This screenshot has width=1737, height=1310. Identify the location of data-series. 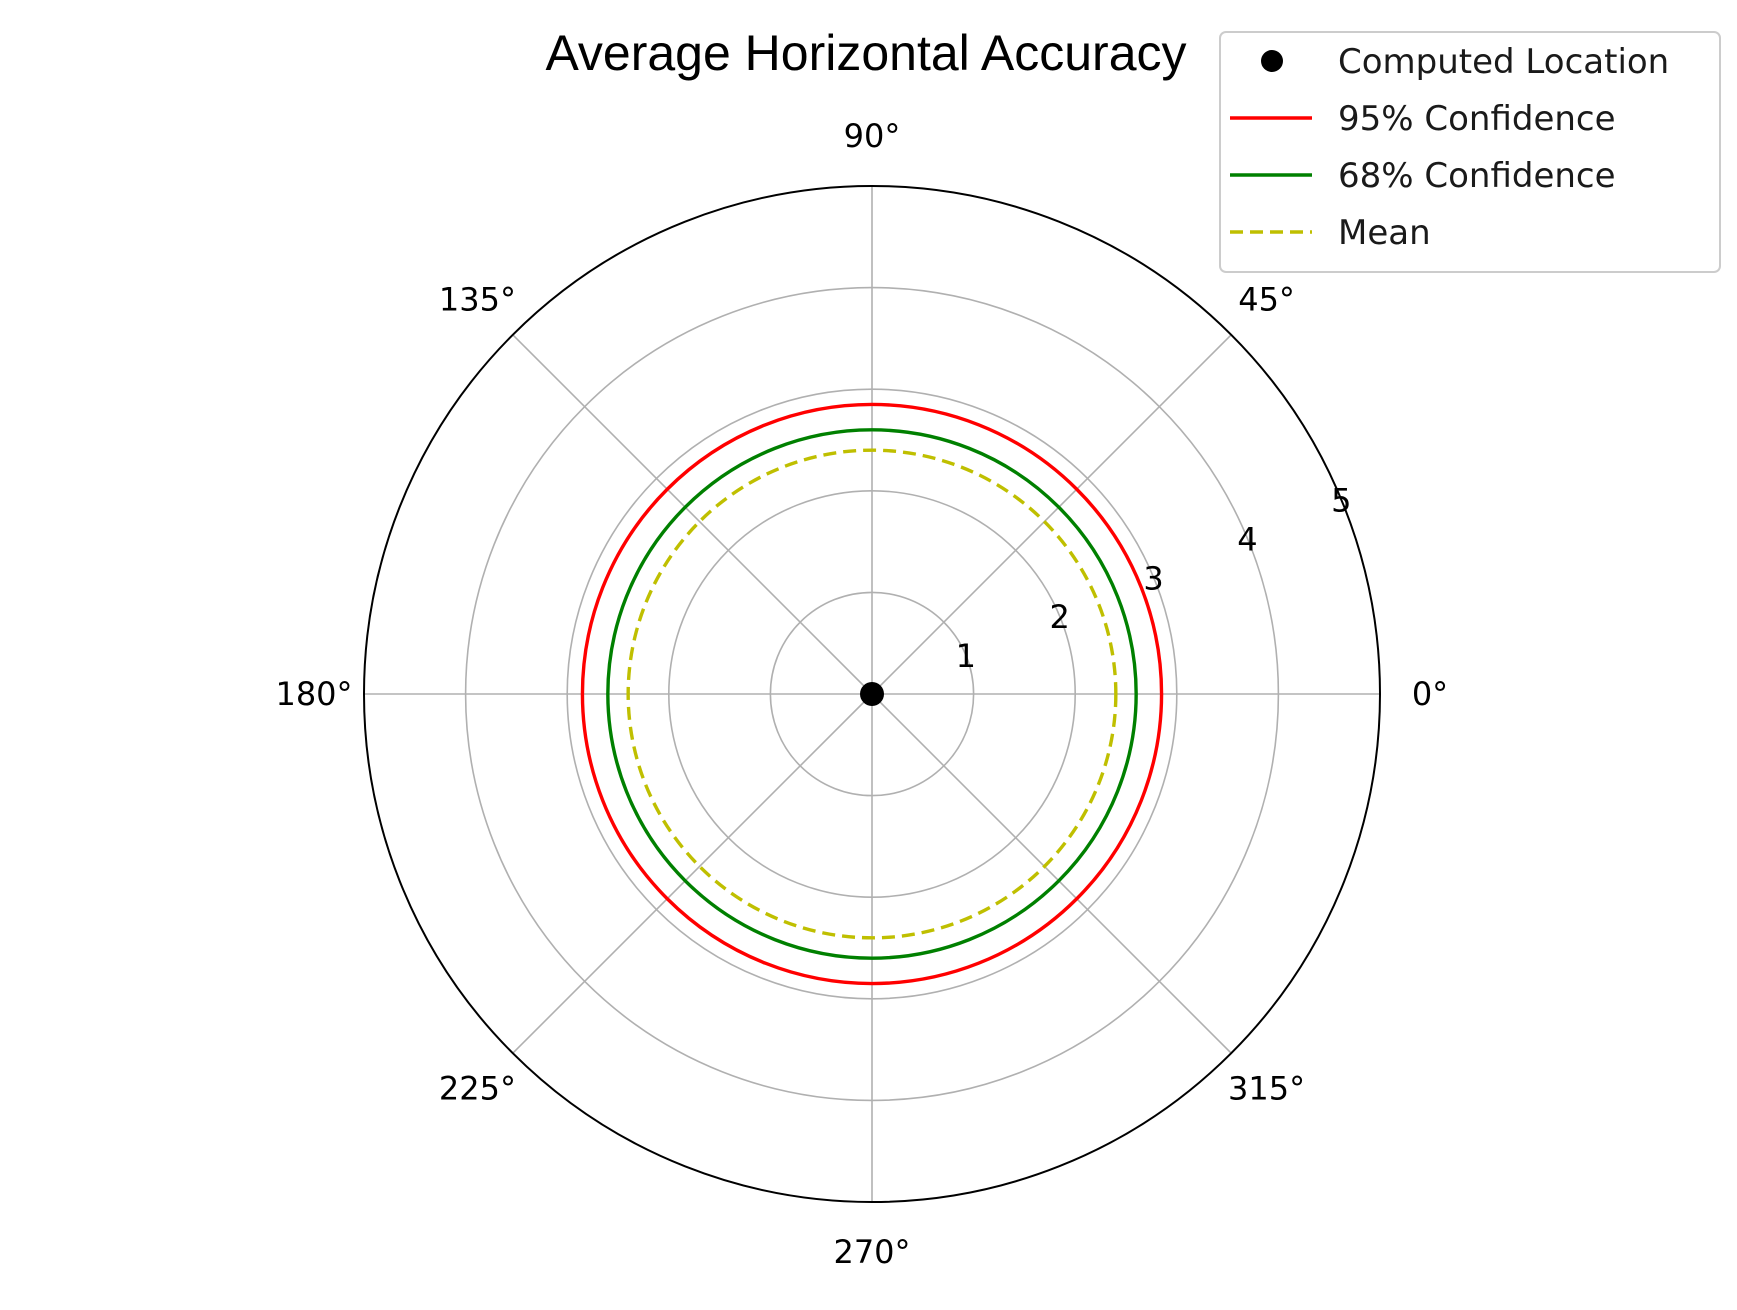
(872, 694).